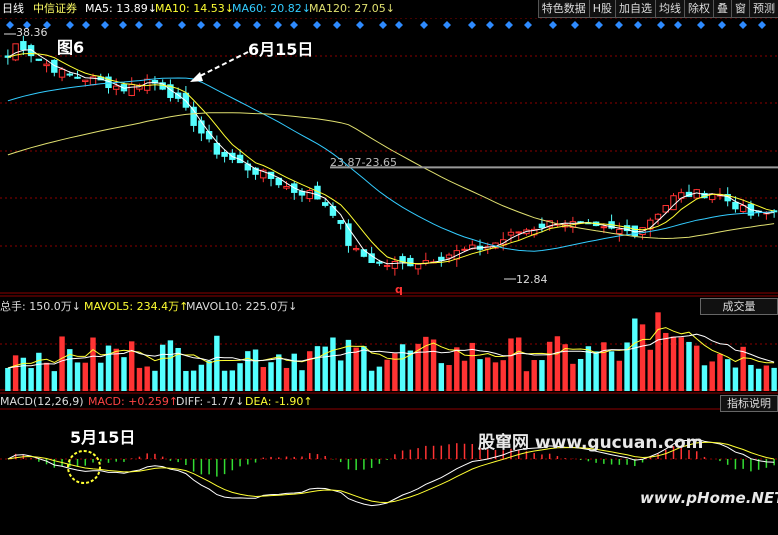 The image size is (778, 535). What do you see at coordinates (563, 9) in the screenshot?
I see `btn-feature-data: 特色数据` at bounding box center [563, 9].